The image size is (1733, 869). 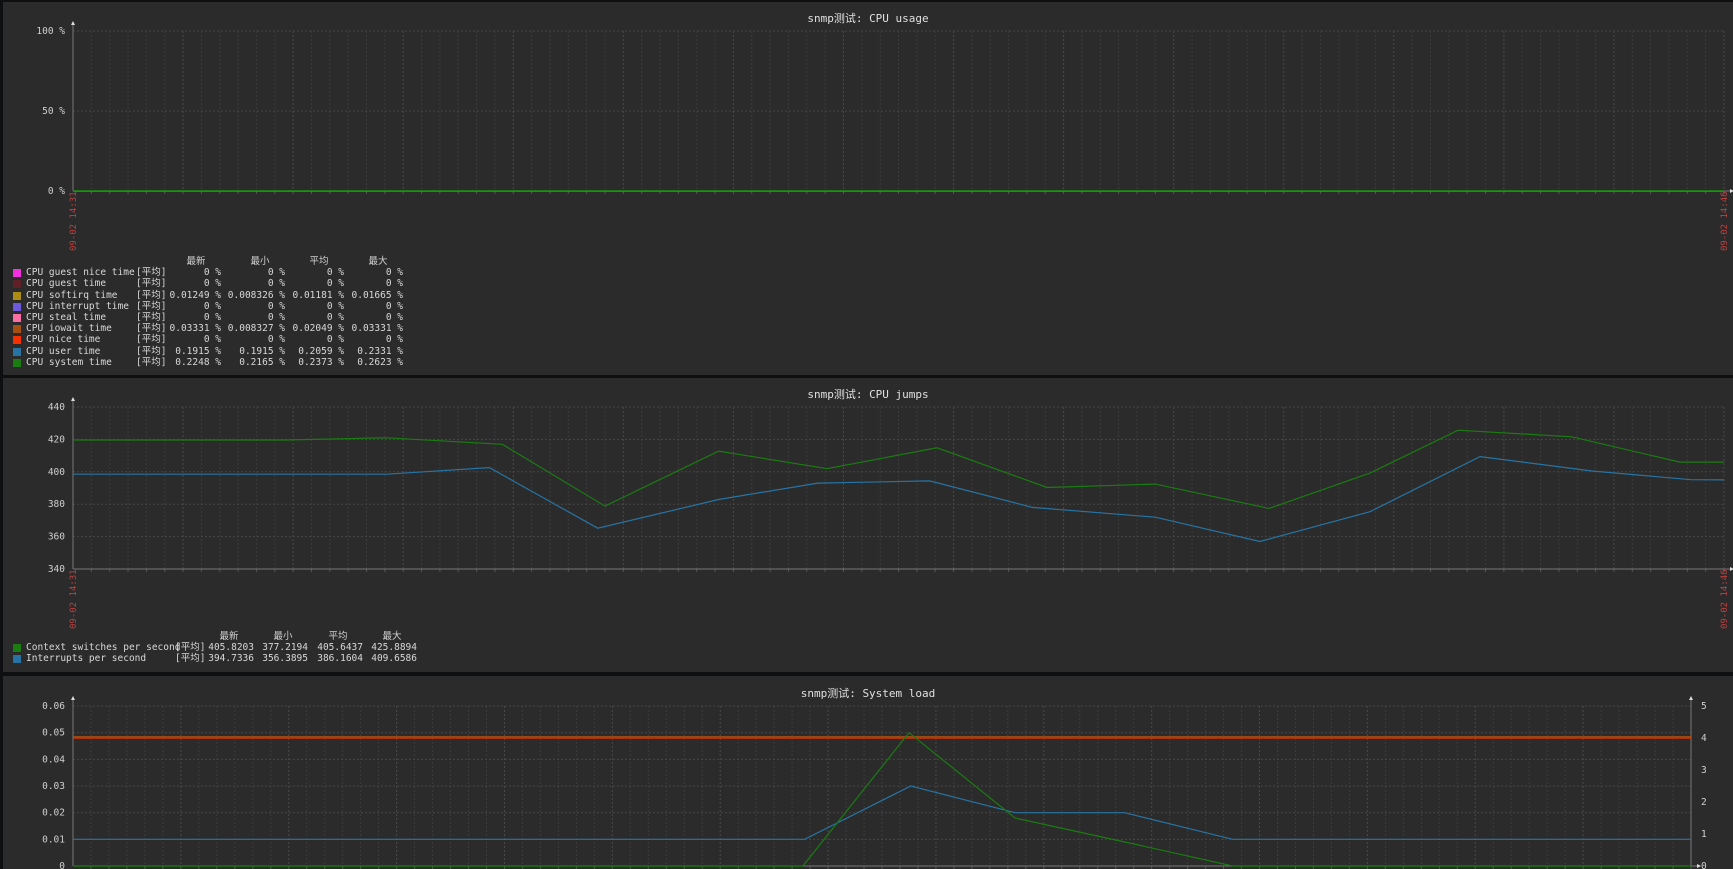 I want to click on y-tick-label: 340, so click(x=56, y=569).